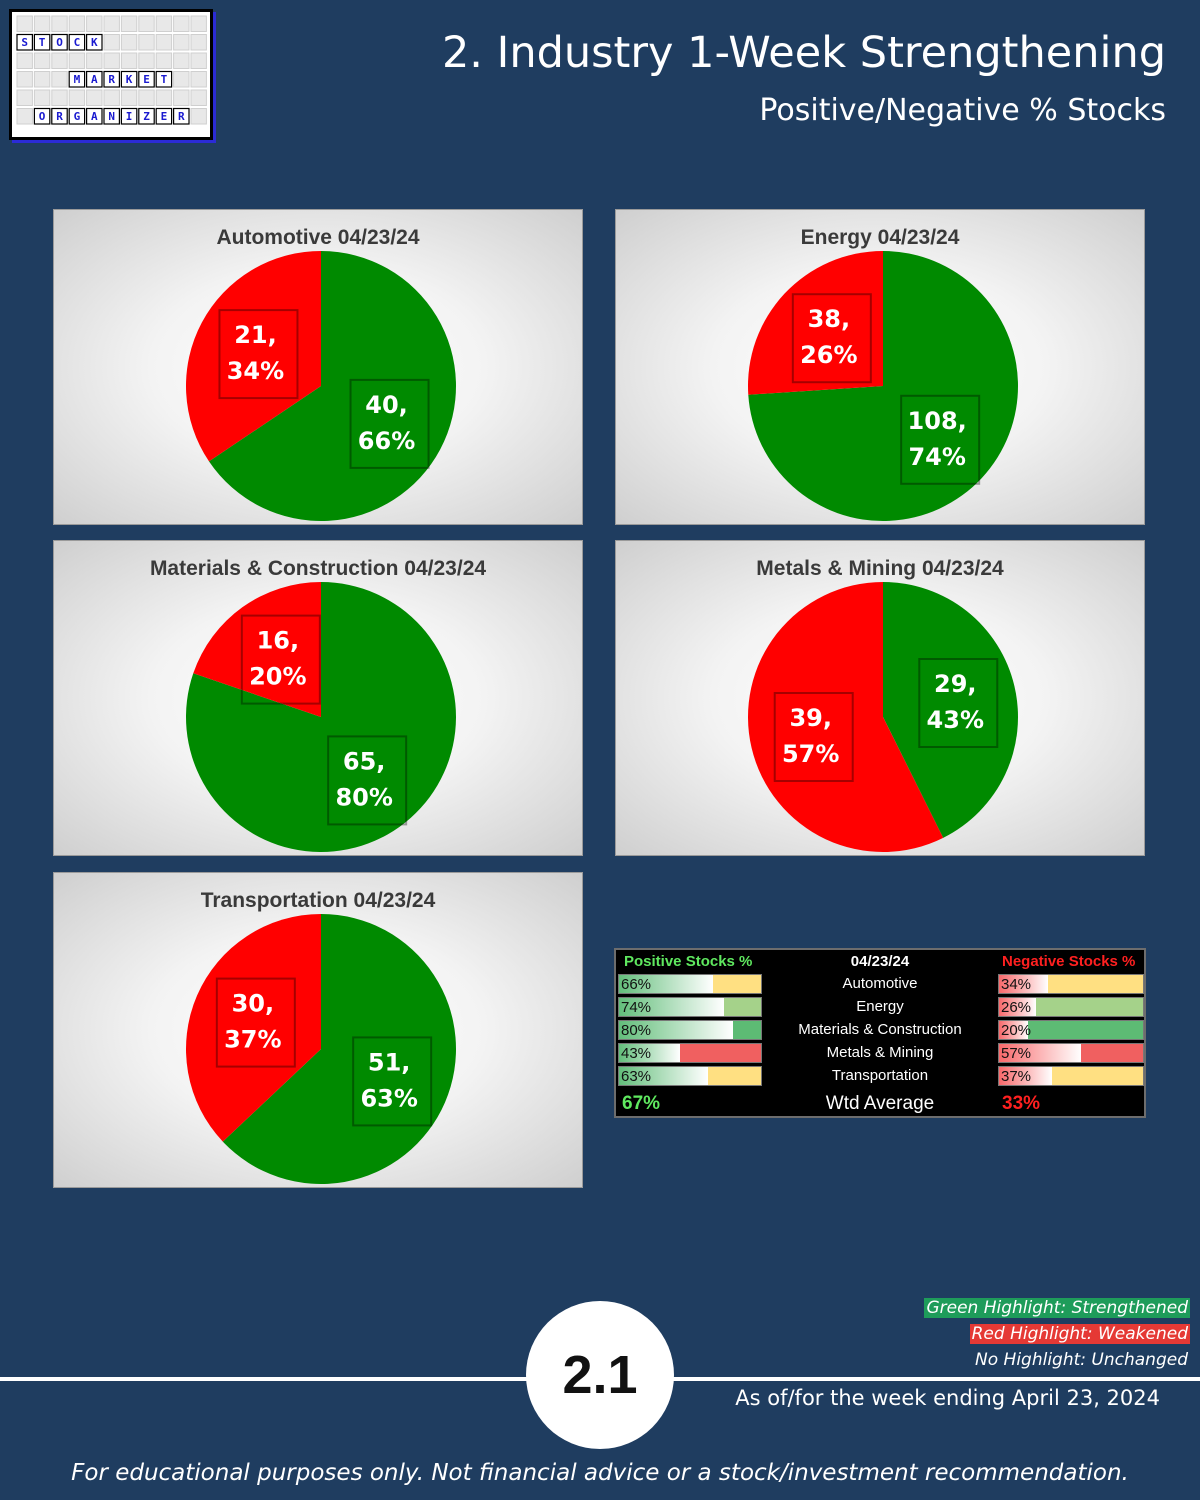 The height and width of the screenshot is (1500, 1200). Describe the element at coordinates (636, 1076) in the screenshot. I see `positive-percent: 63%` at that location.